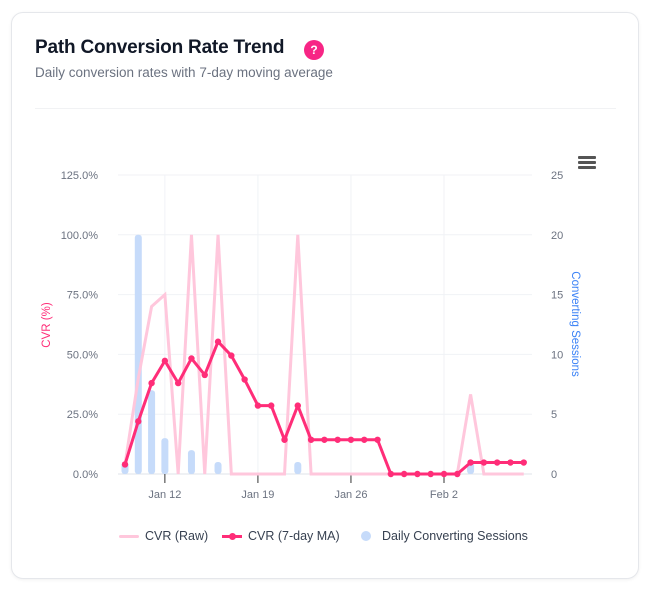  I want to click on legend-item-sessions: Daily Converting Sessions, so click(444, 536).